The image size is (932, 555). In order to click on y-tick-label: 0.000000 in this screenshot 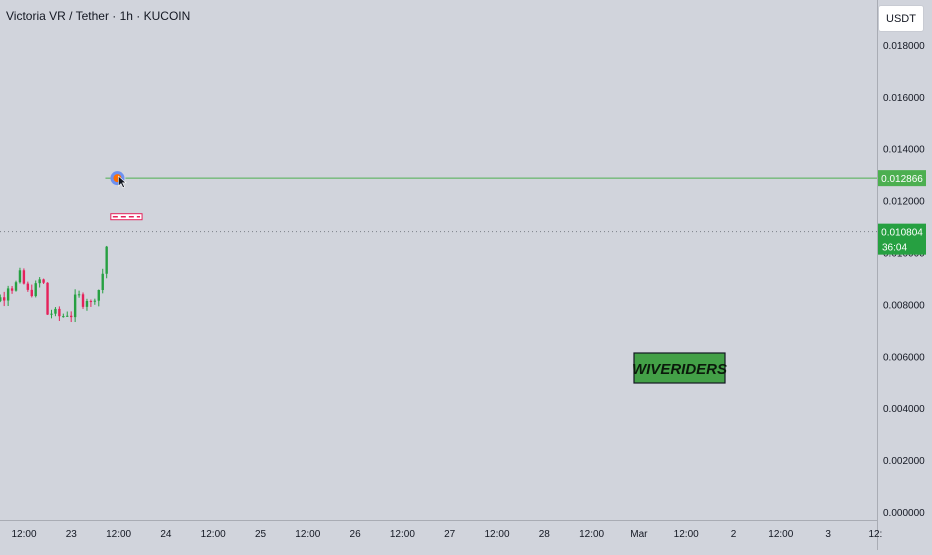, I will do `click(904, 513)`.